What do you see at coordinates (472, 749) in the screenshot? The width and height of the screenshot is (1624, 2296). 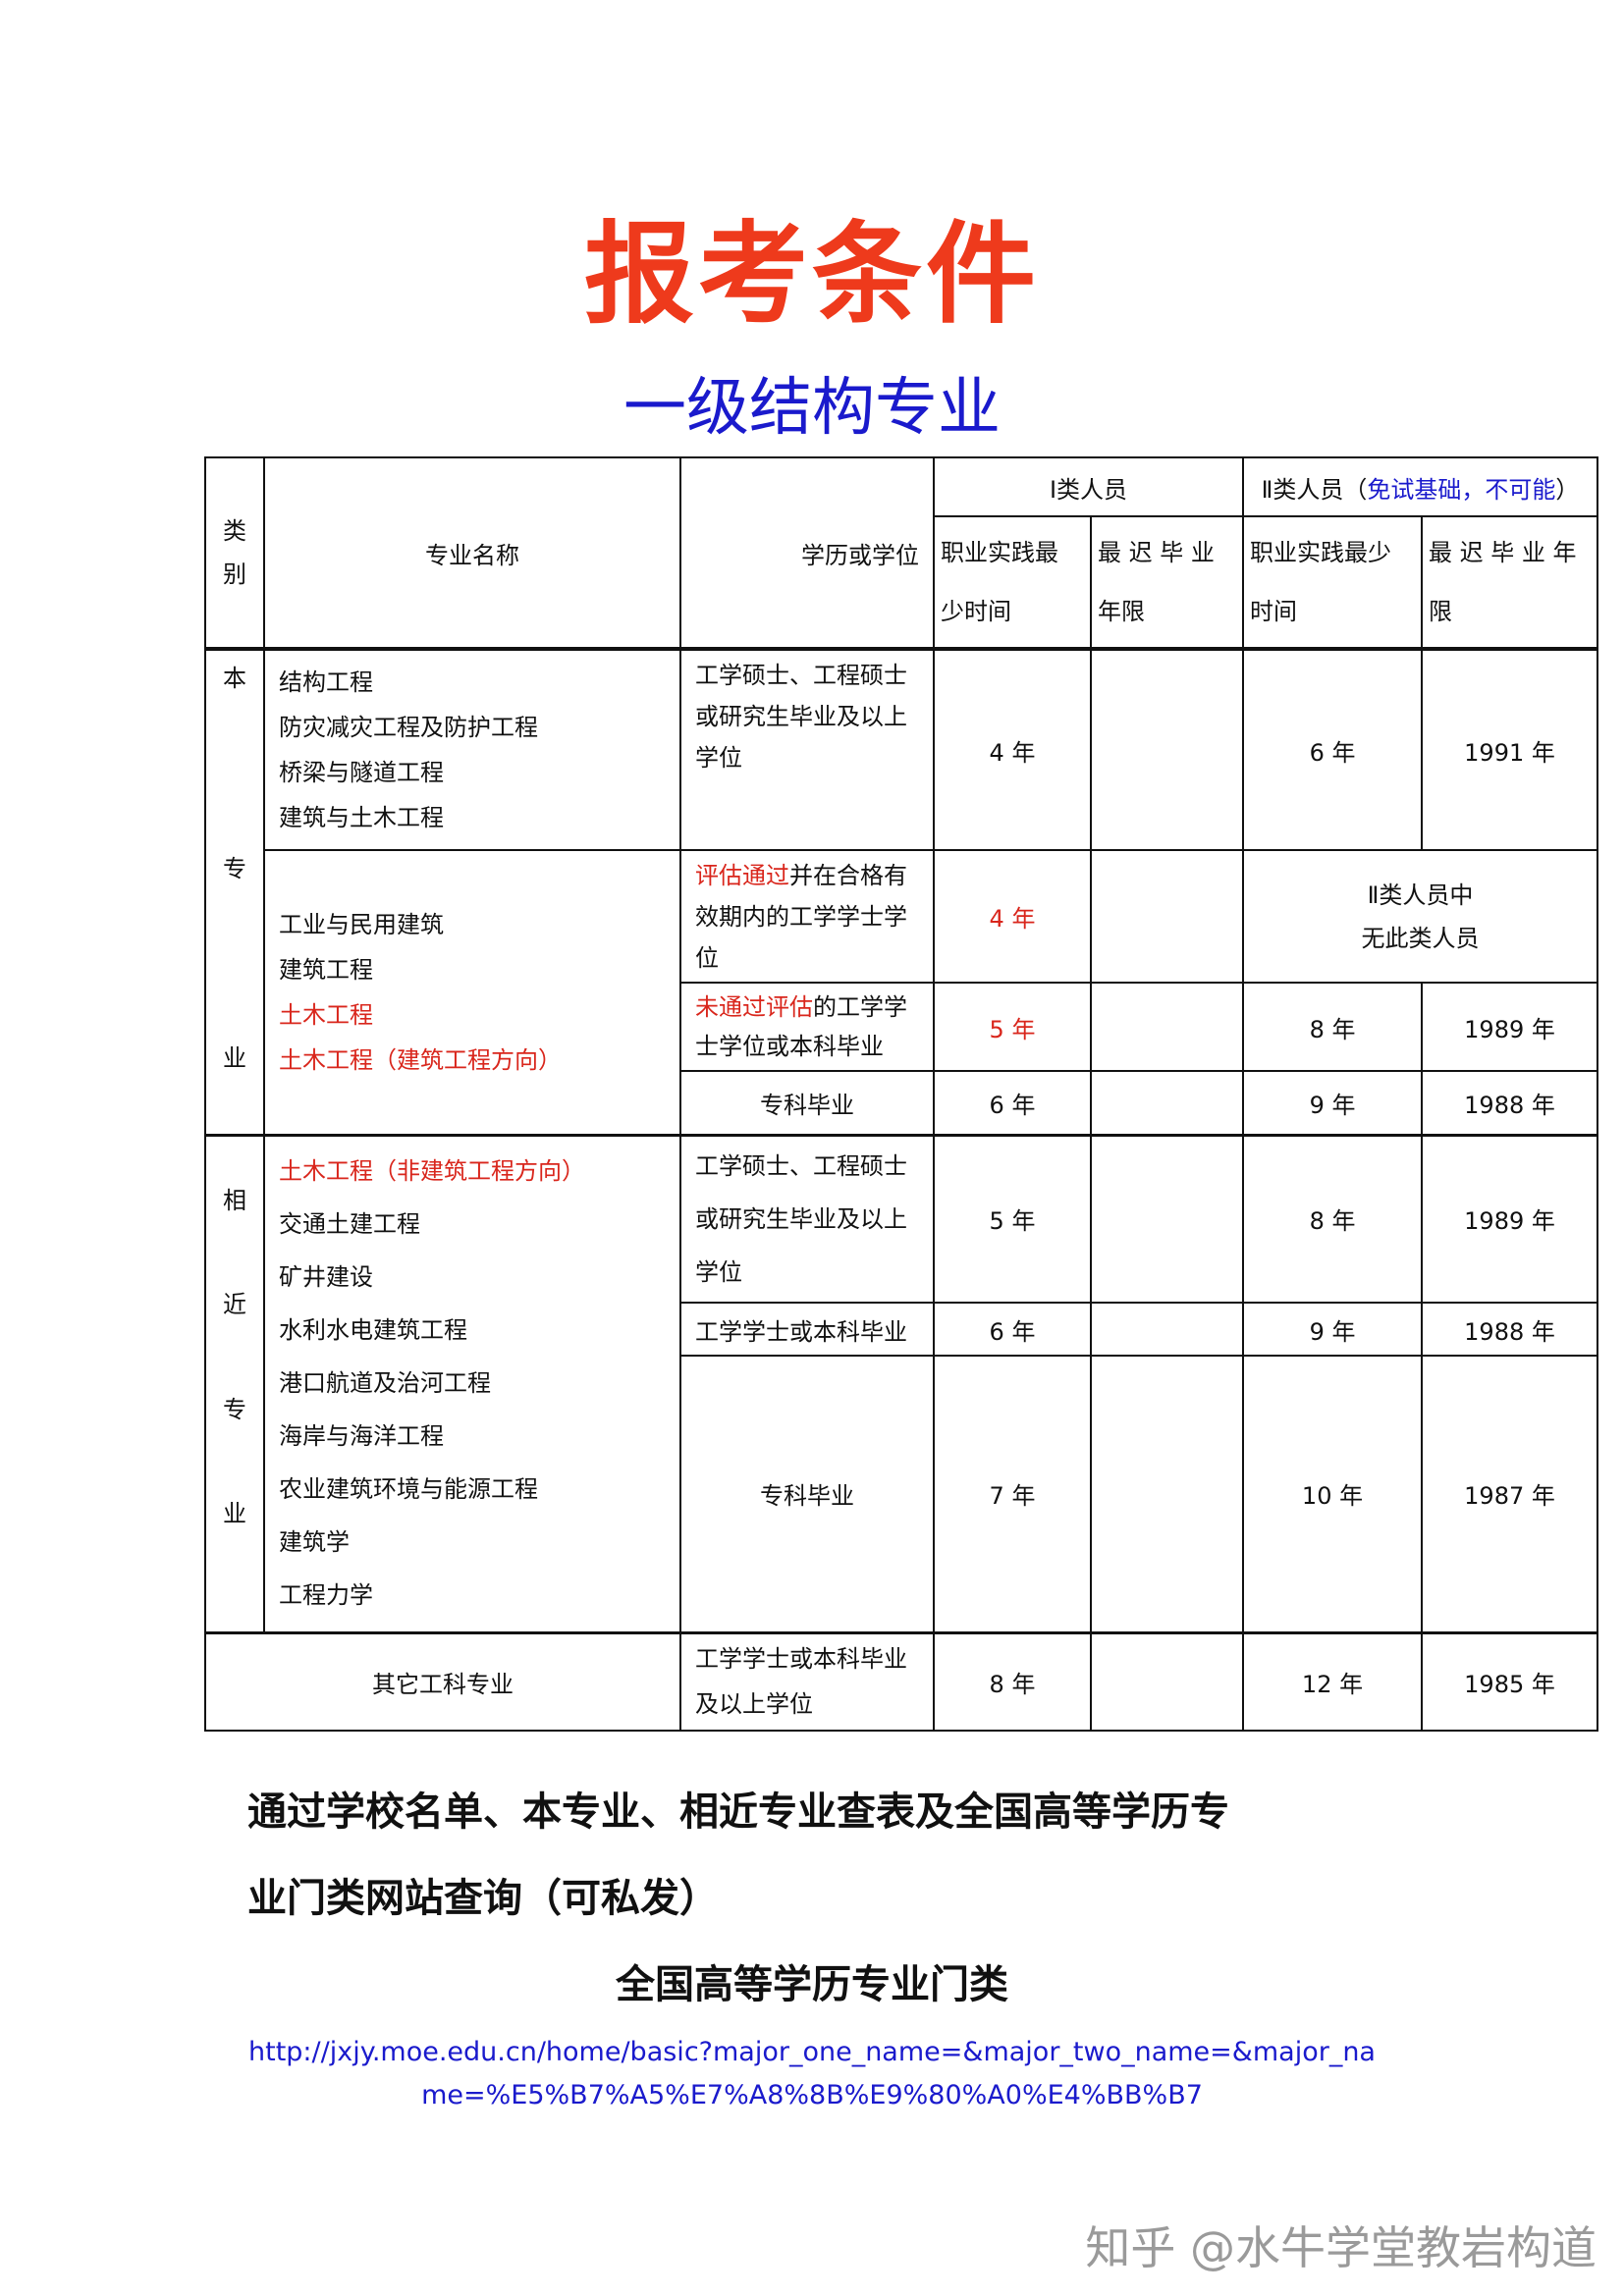 I see `own-majors-group-a: 结构工程 防灾减灾工程及防护工程 桥梁与隧道工程 建筑与土木工程` at bounding box center [472, 749].